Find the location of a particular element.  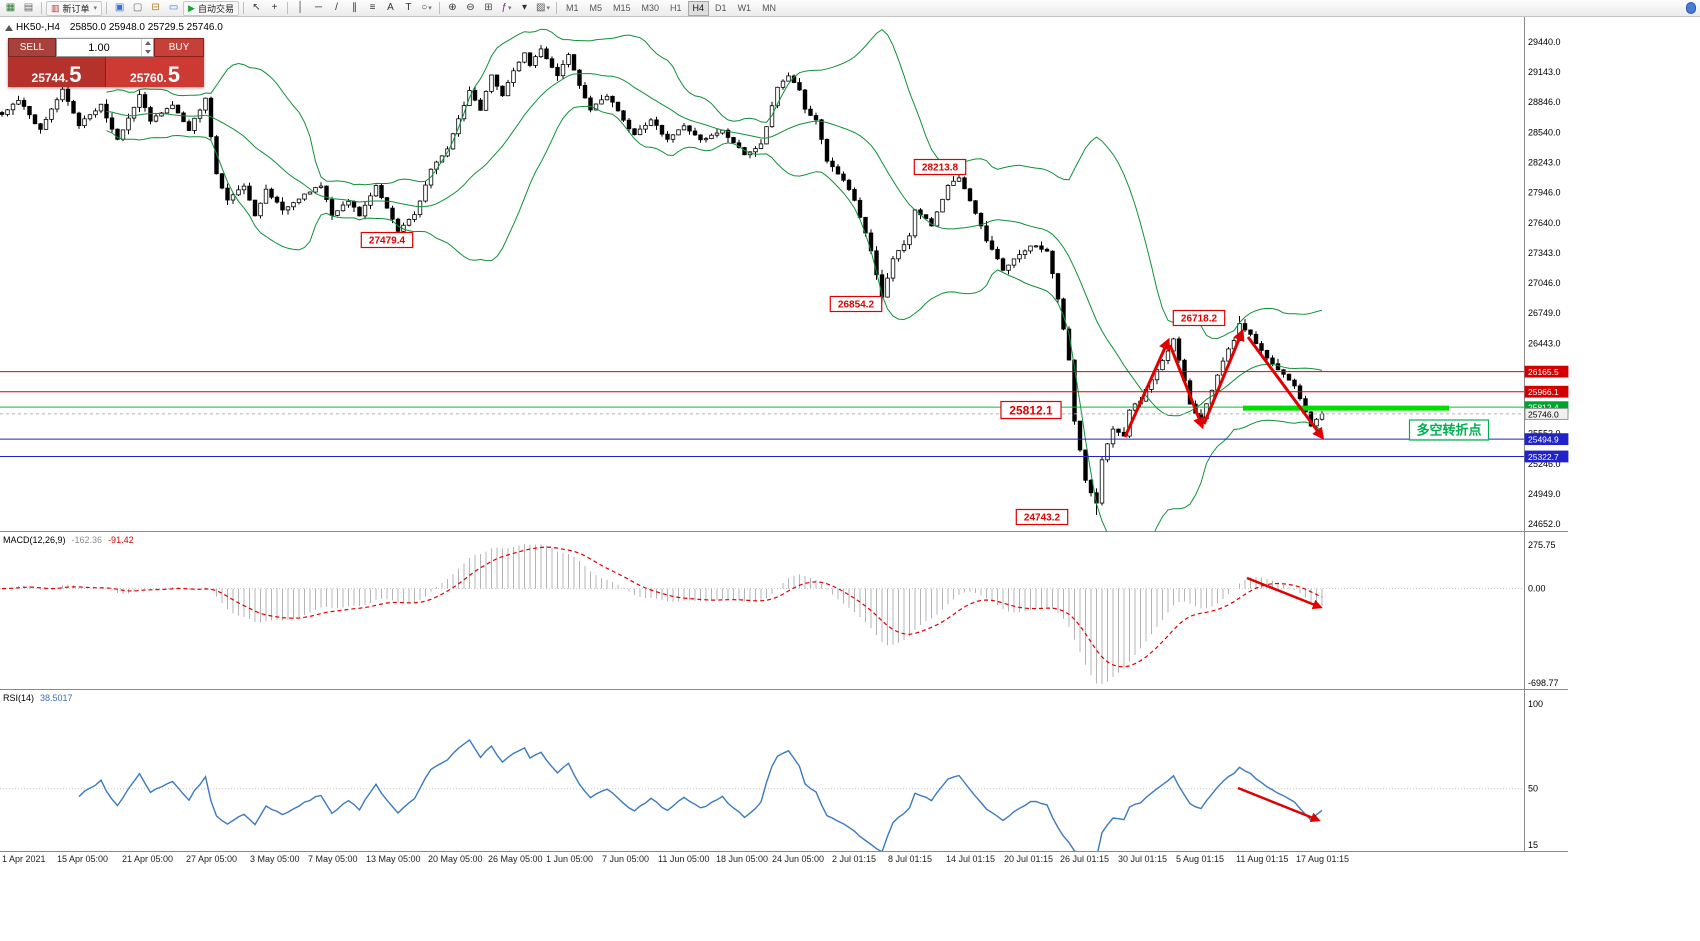

buy-button: BUY is located at coordinates (179, 47).